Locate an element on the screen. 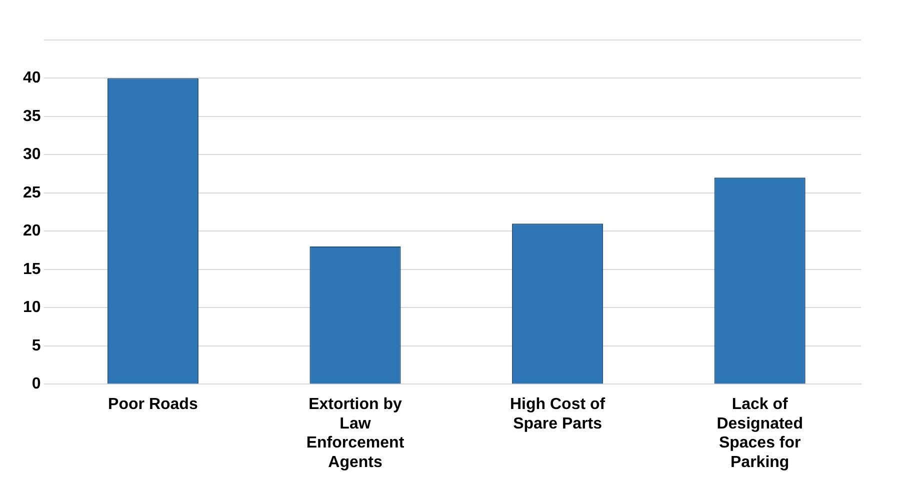  x-tick-label: Extortion by Law Enforcement Agents is located at coordinates (355, 433).